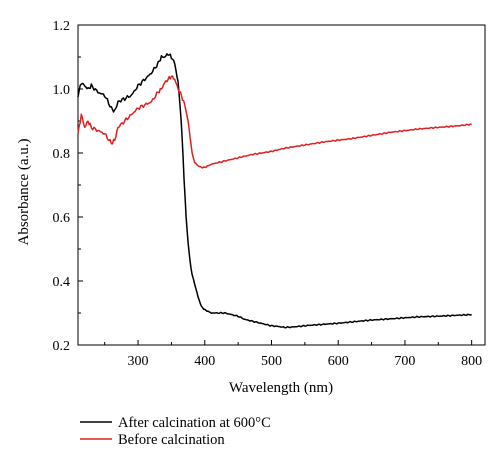 This screenshot has height=466, width=500. Describe the element at coordinates (271, 361) in the screenshot. I see `x-tick-label: 500` at that location.